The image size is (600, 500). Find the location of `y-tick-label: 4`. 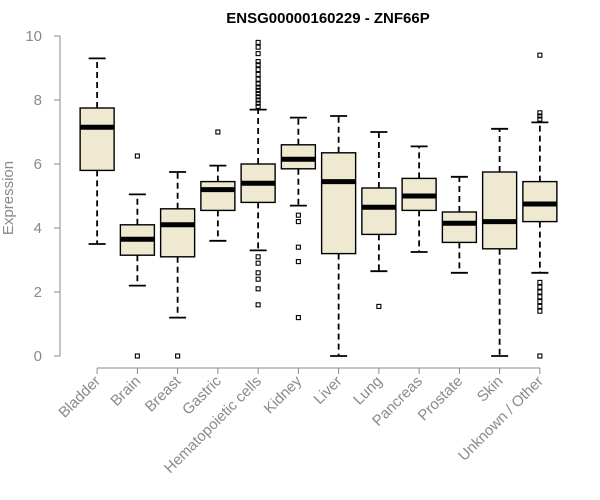

y-tick-label: 4 is located at coordinates (38, 228).